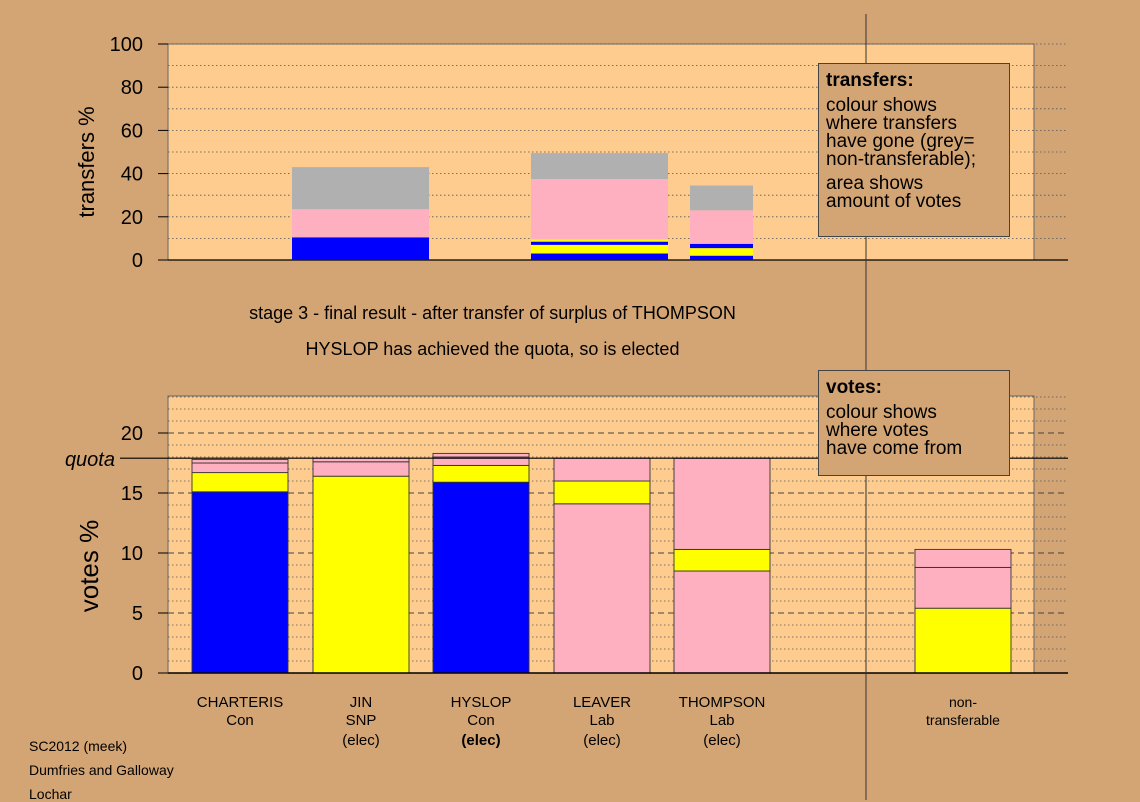 This screenshot has height=802, width=1140. Describe the element at coordinates (126, 45) in the screenshot. I see `transfers-y-tick-label: 100` at that location.